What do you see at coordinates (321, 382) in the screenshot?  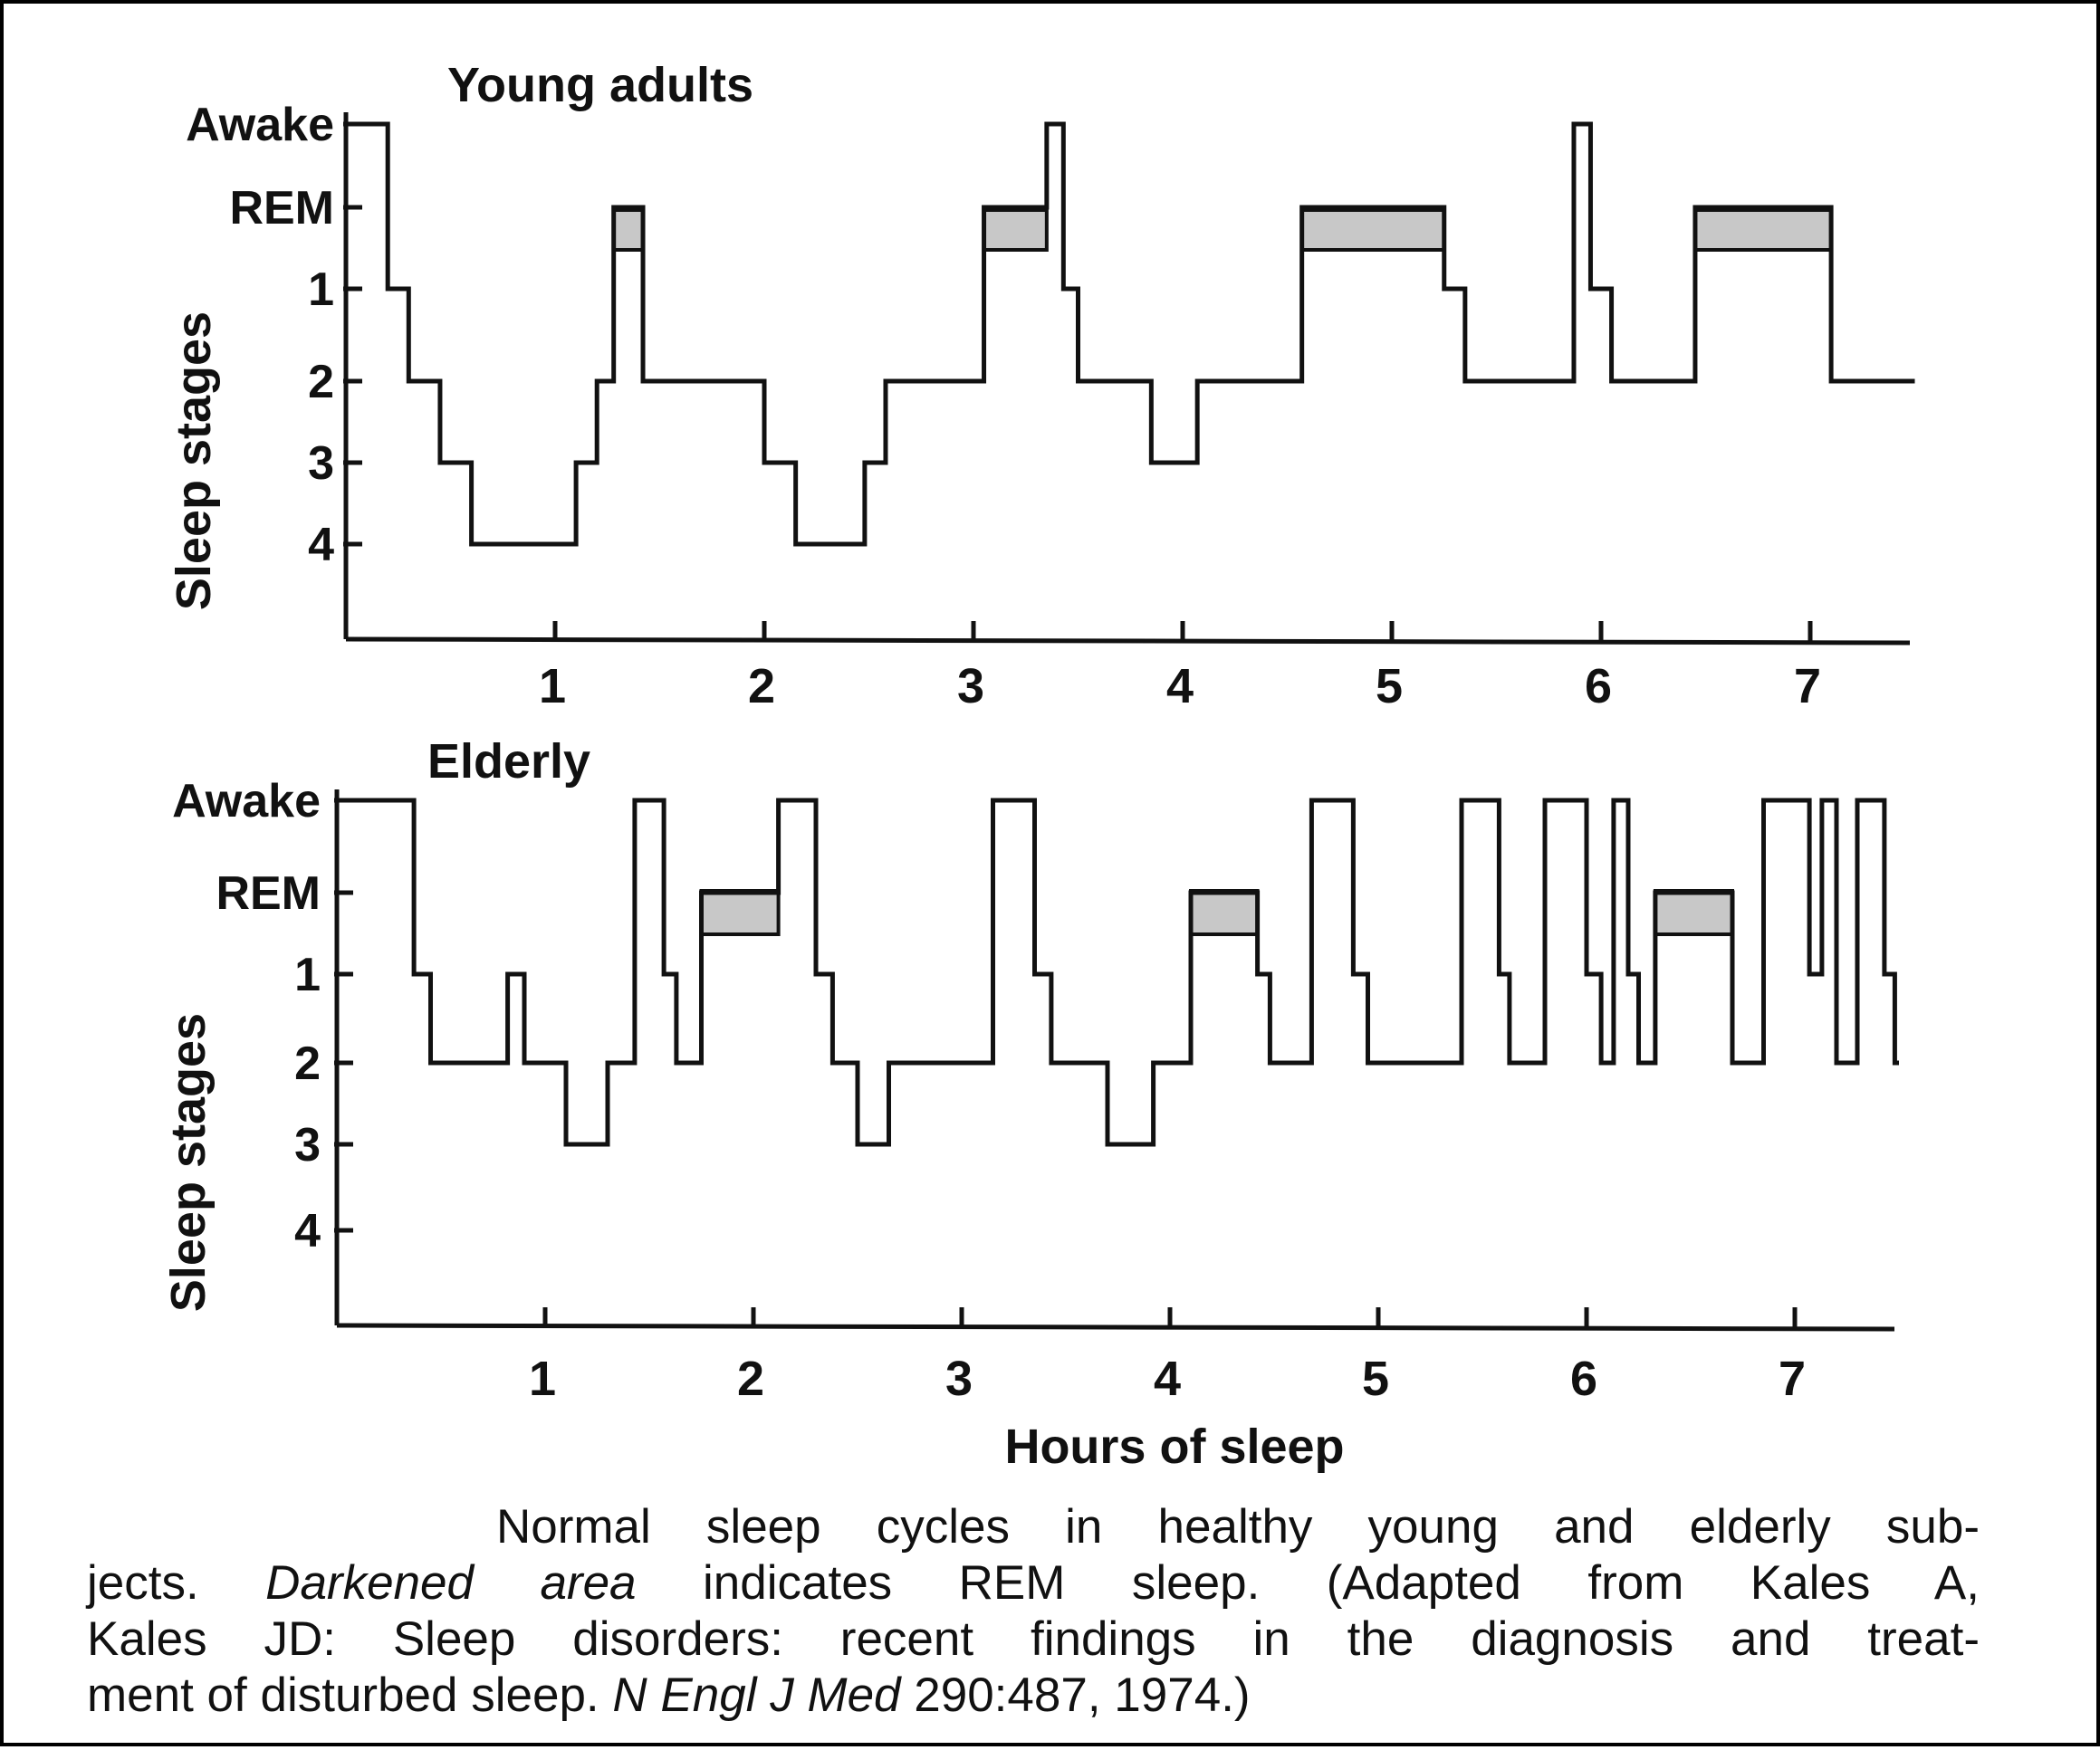 I see `y-tick-label-young: 2` at bounding box center [321, 382].